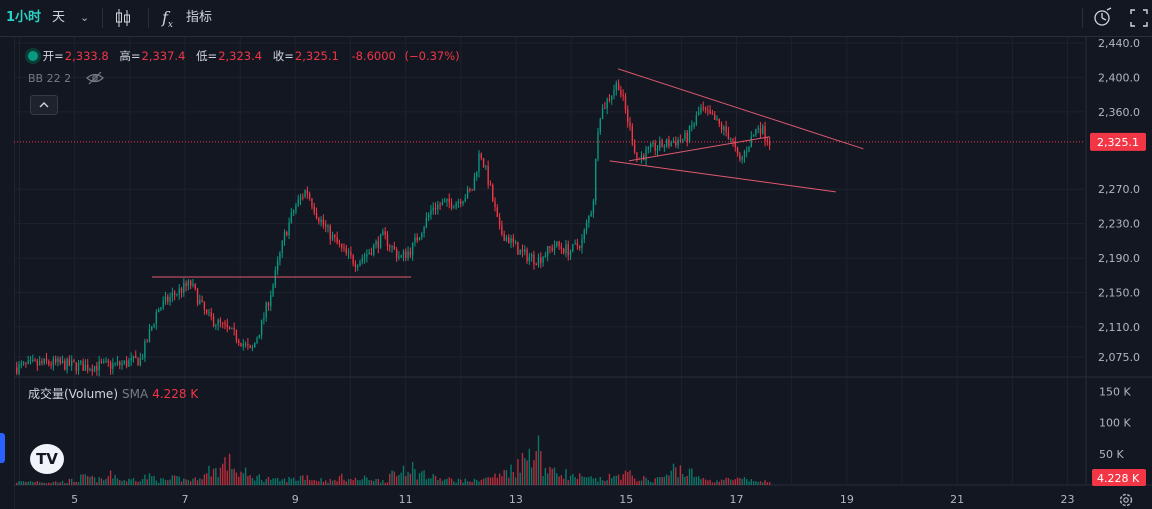 The width and height of the screenshot is (1152, 509). What do you see at coordinates (740, 109) in the screenshot?
I see `trendline` at bounding box center [740, 109].